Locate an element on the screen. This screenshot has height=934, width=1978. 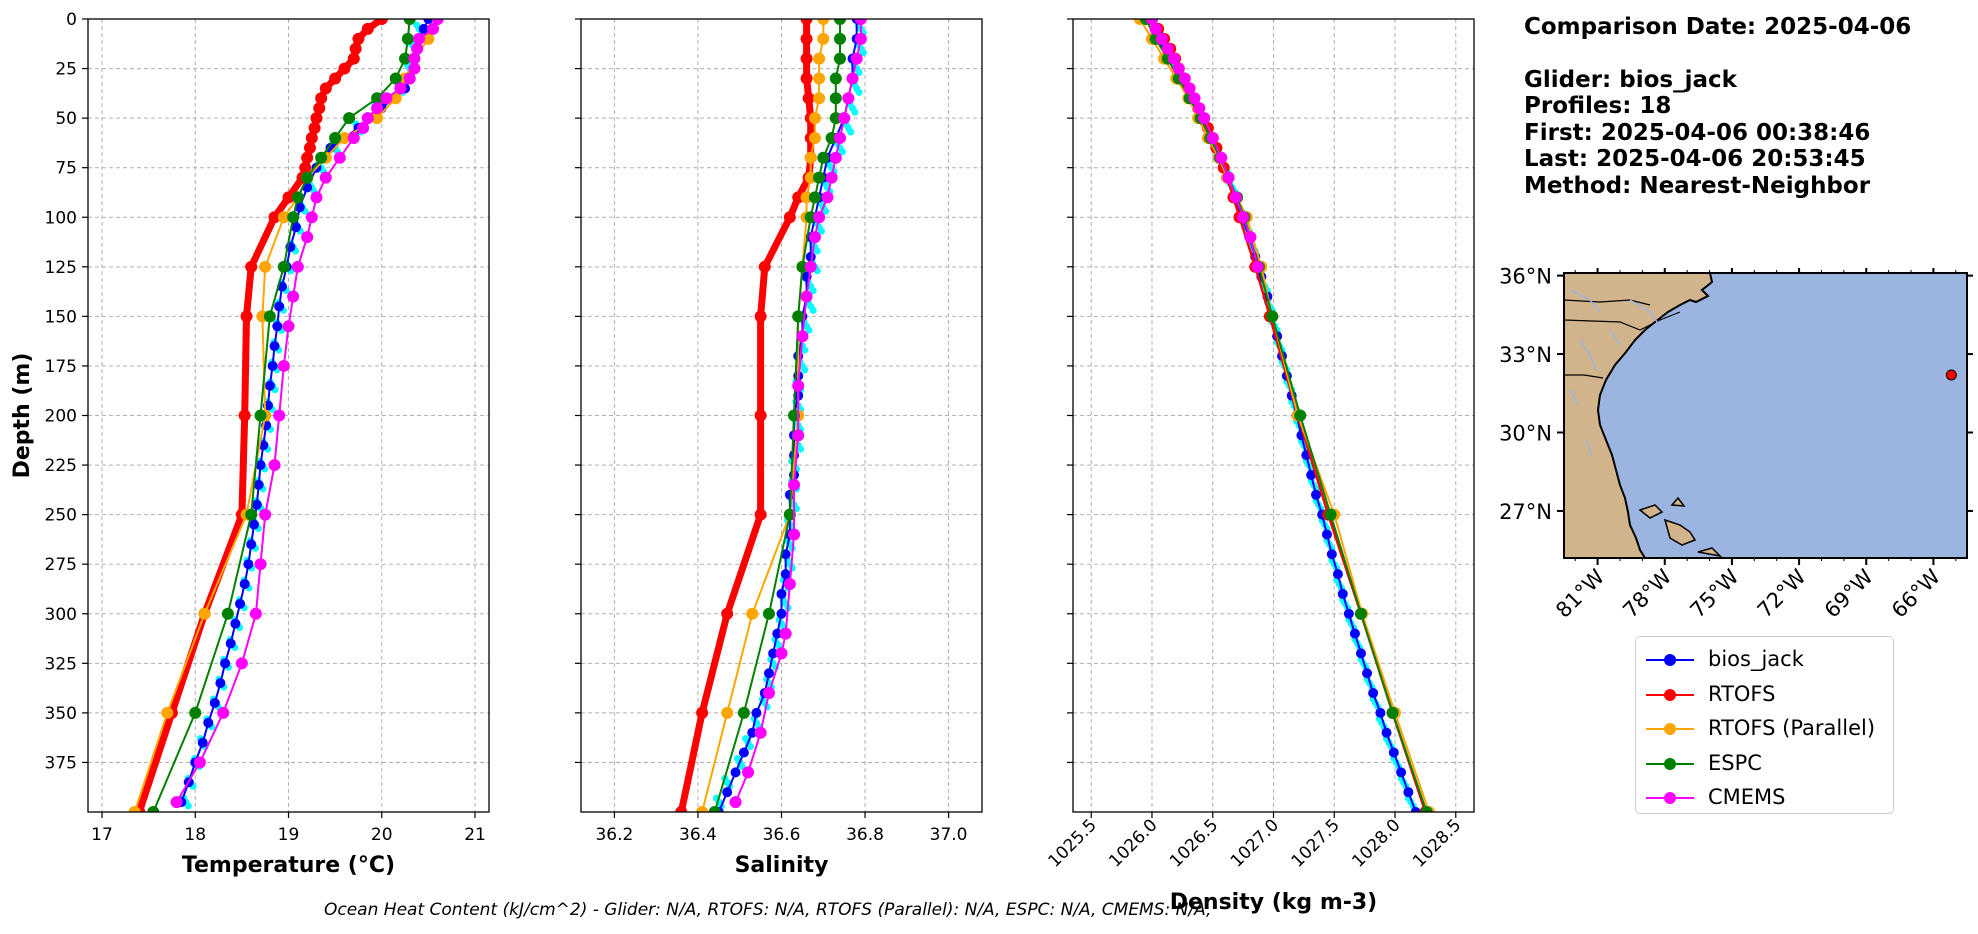
legend-label: ESPC is located at coordinates (1735, 762).